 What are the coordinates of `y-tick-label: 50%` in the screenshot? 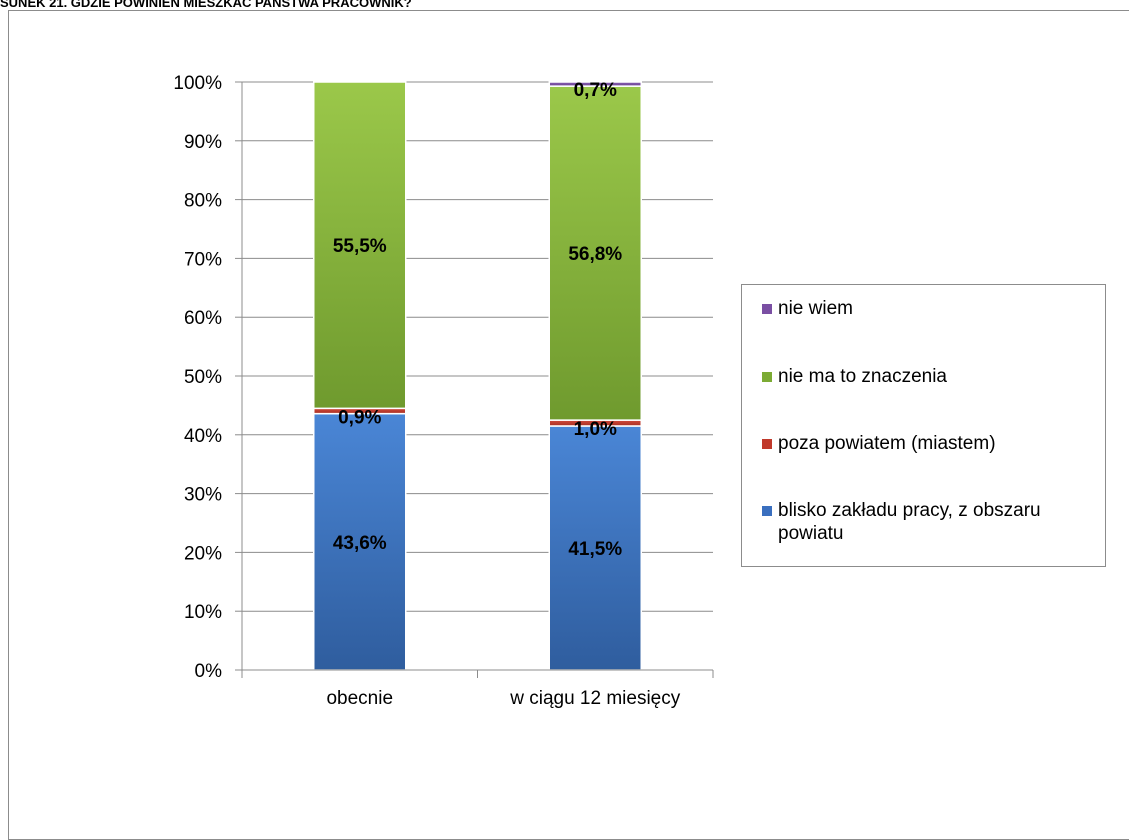 It's located at (203, 377).